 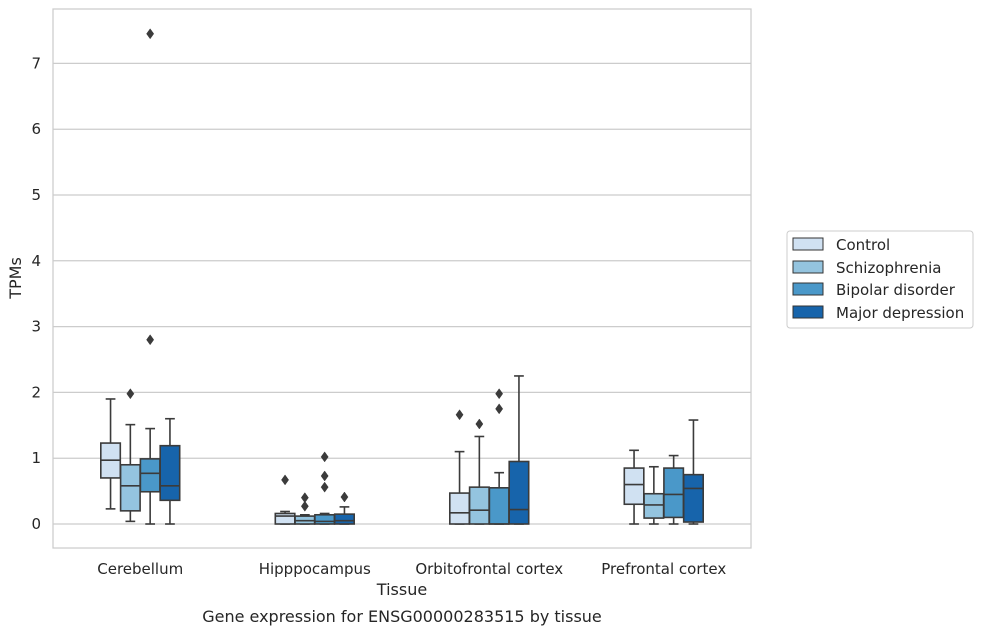 What do you see at coordinates (36, 63) in the screenshot?
I see `y-tick-label: 7` at bounding box center [36, 63].